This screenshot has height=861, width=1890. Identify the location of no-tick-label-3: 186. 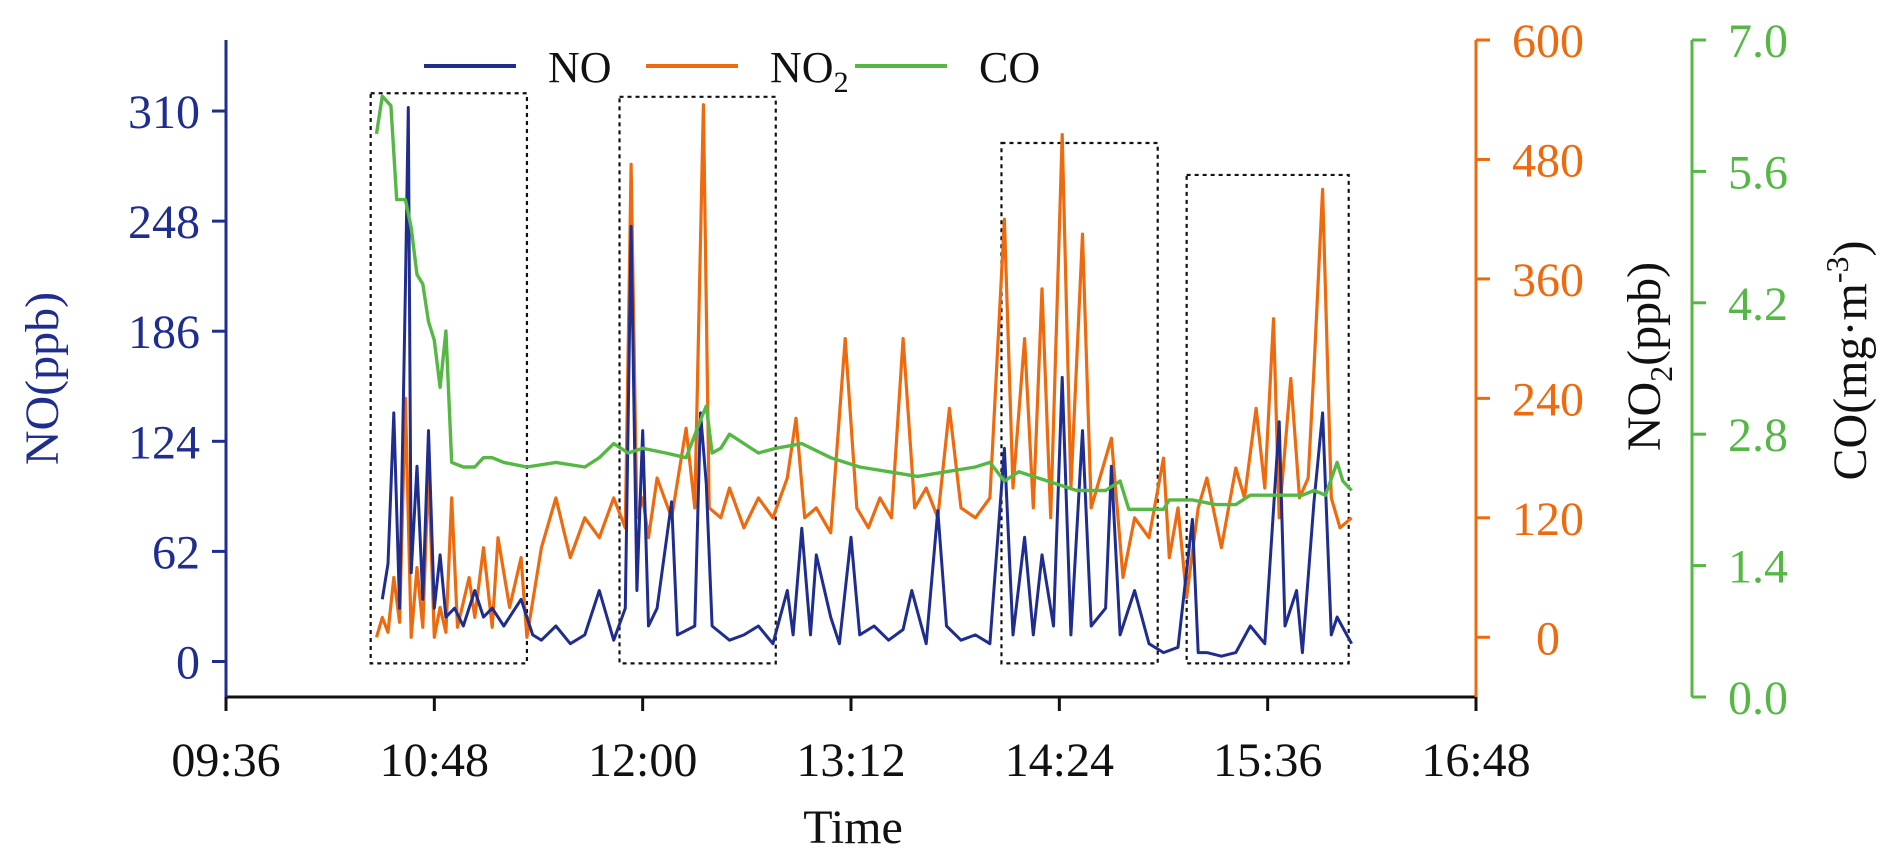
(164, 332).